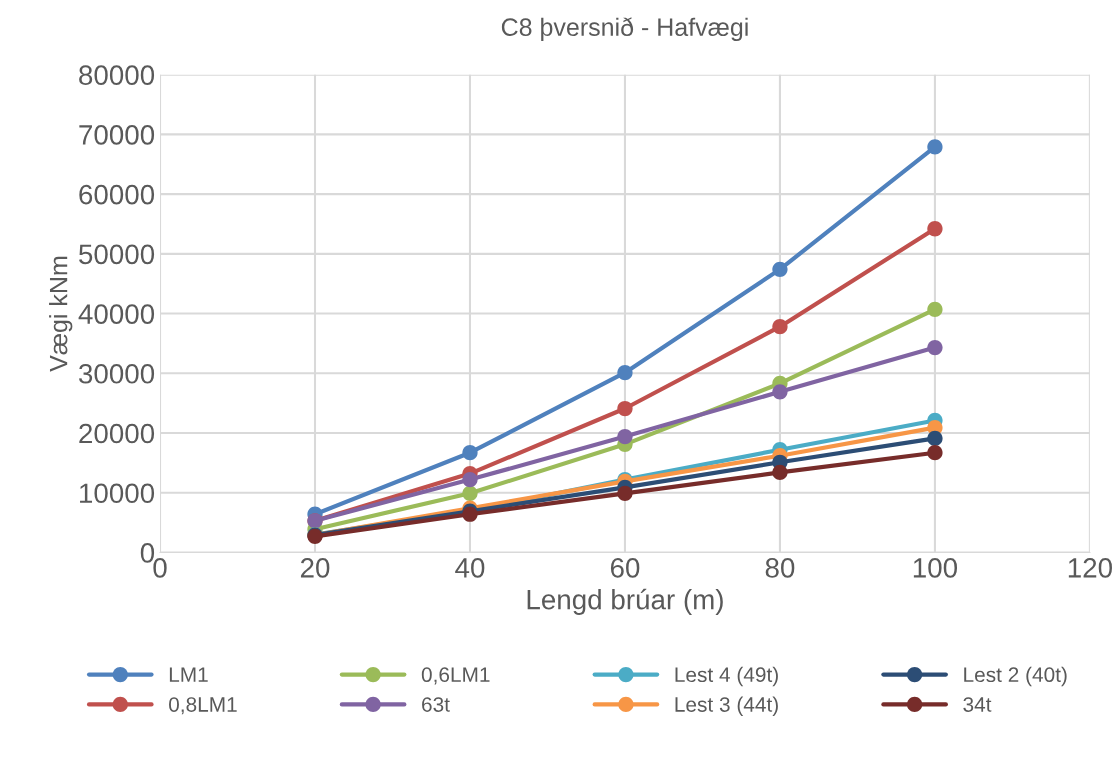 Image resolution: width=1119 pixels, height=762 pixels. Describe the element at coordinates (436, 704) in the screenshot. I see `legend-label: 63t` at that location.